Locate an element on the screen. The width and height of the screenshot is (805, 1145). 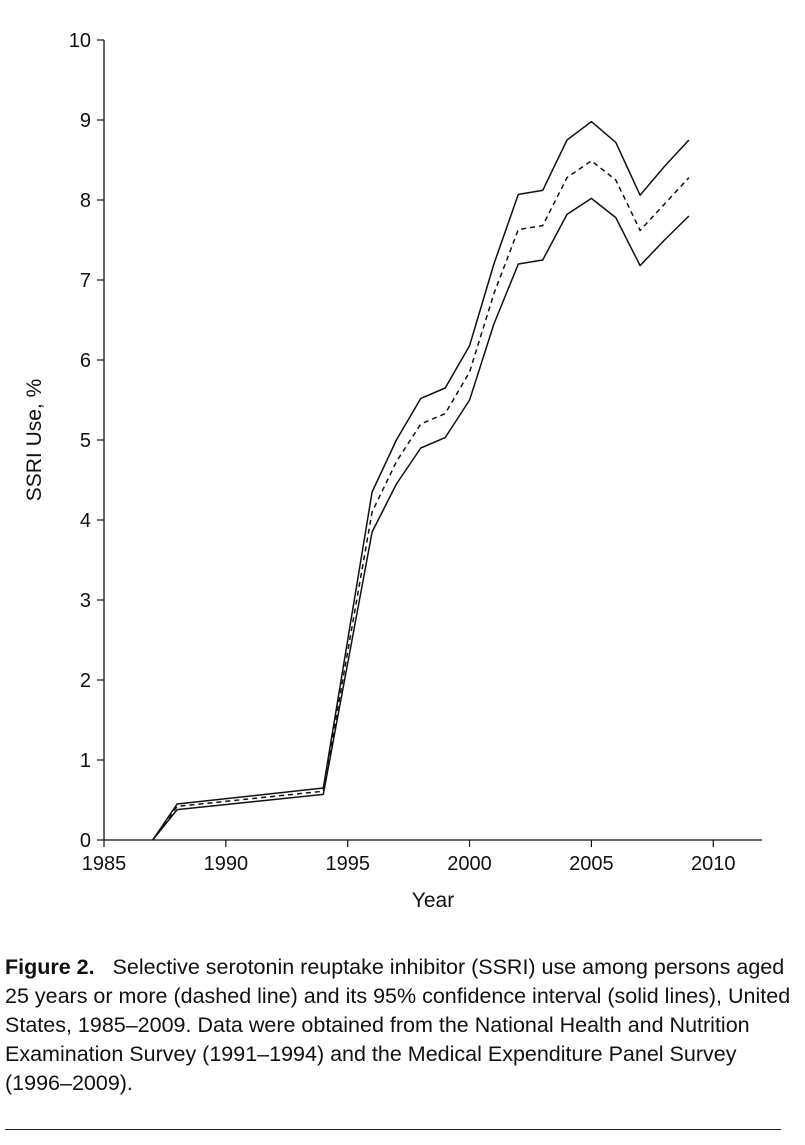
y-tick-label: 3 is located at coordinates (85, 601).